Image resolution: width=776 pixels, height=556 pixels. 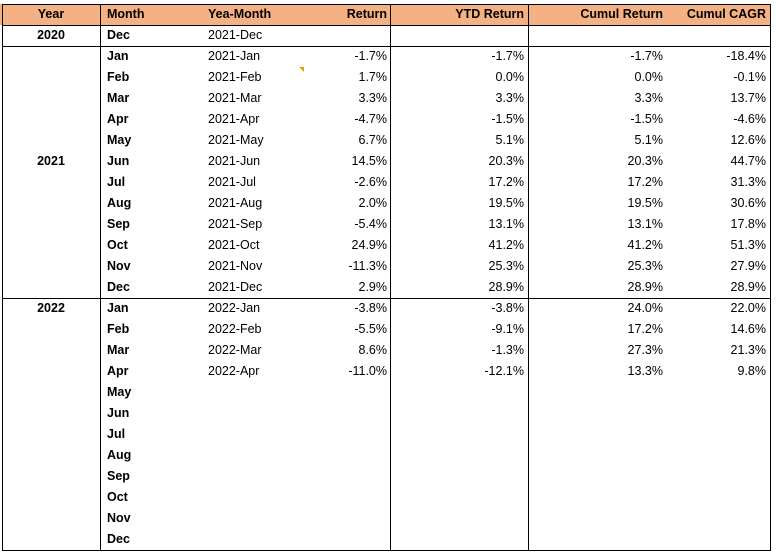 What do you see at coordinates (235, 266) in the screenshot?
I see `cell-year-month: 2021-Nov` at bounding box center [235, 266].